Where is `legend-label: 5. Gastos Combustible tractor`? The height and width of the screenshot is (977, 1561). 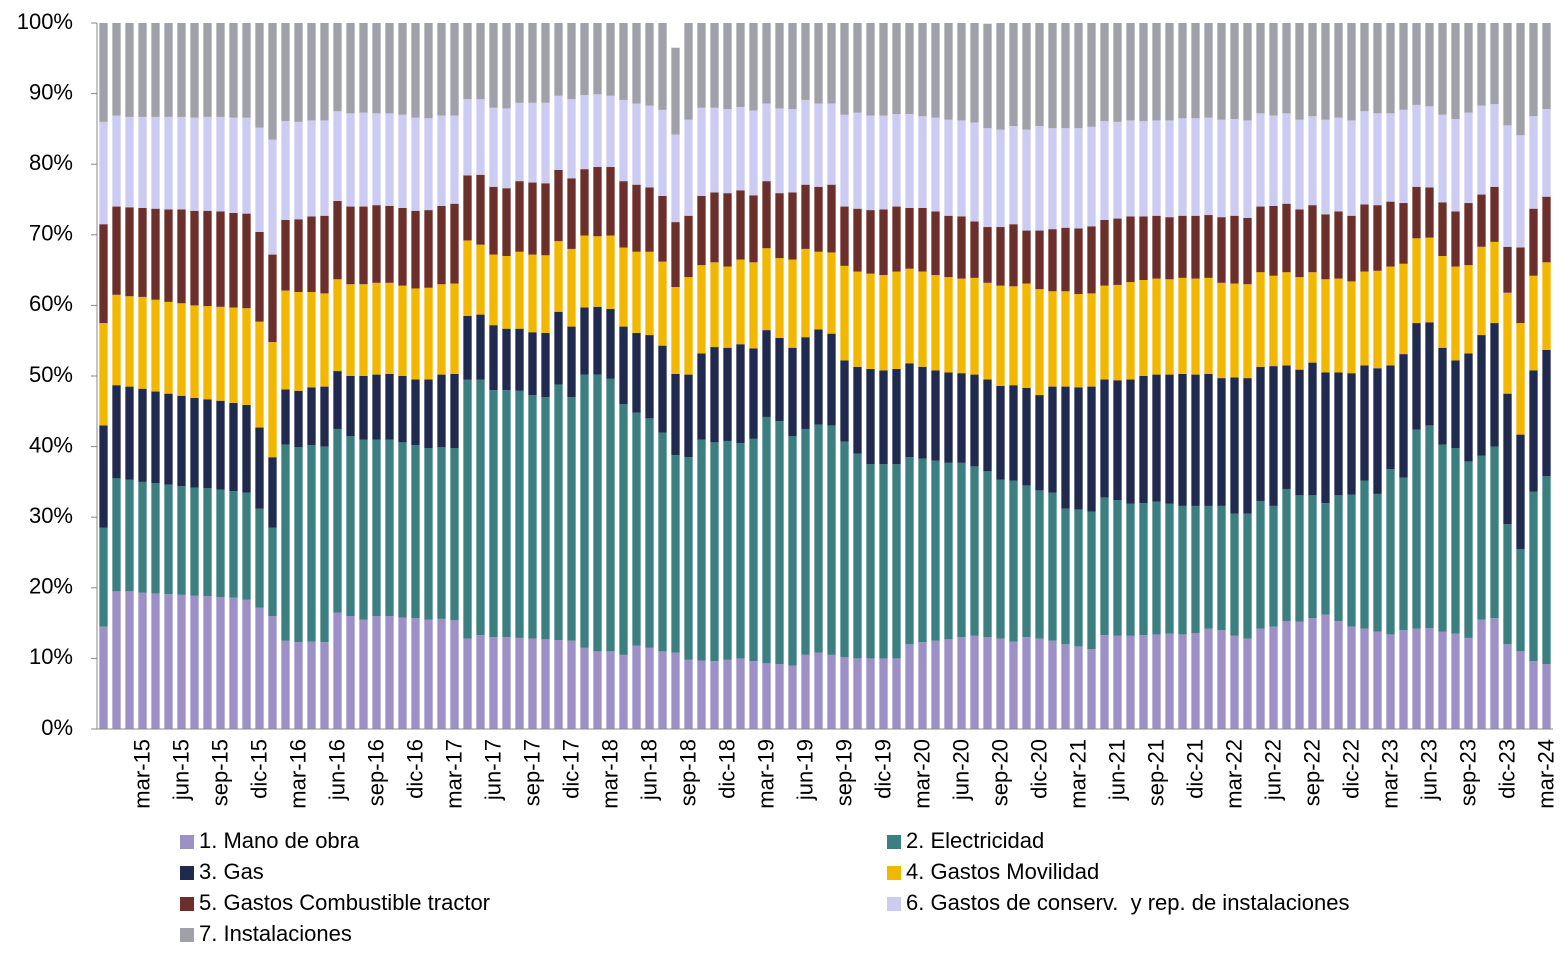
legend-label: 5. Gastos Combustible tractor is located at coordinates (344, 902).